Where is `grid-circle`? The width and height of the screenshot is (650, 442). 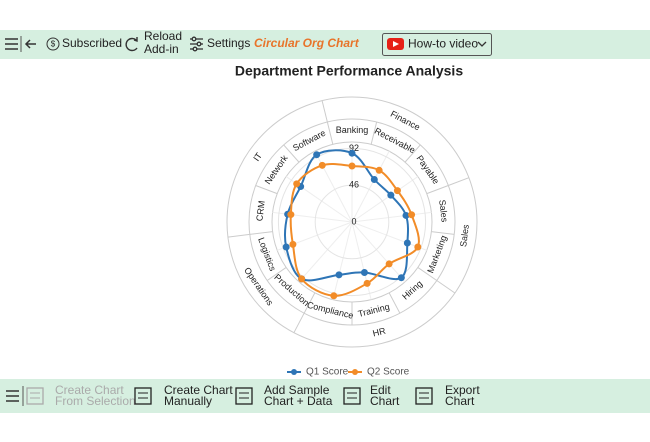
grid-circle is located at coordinates (352, 222).